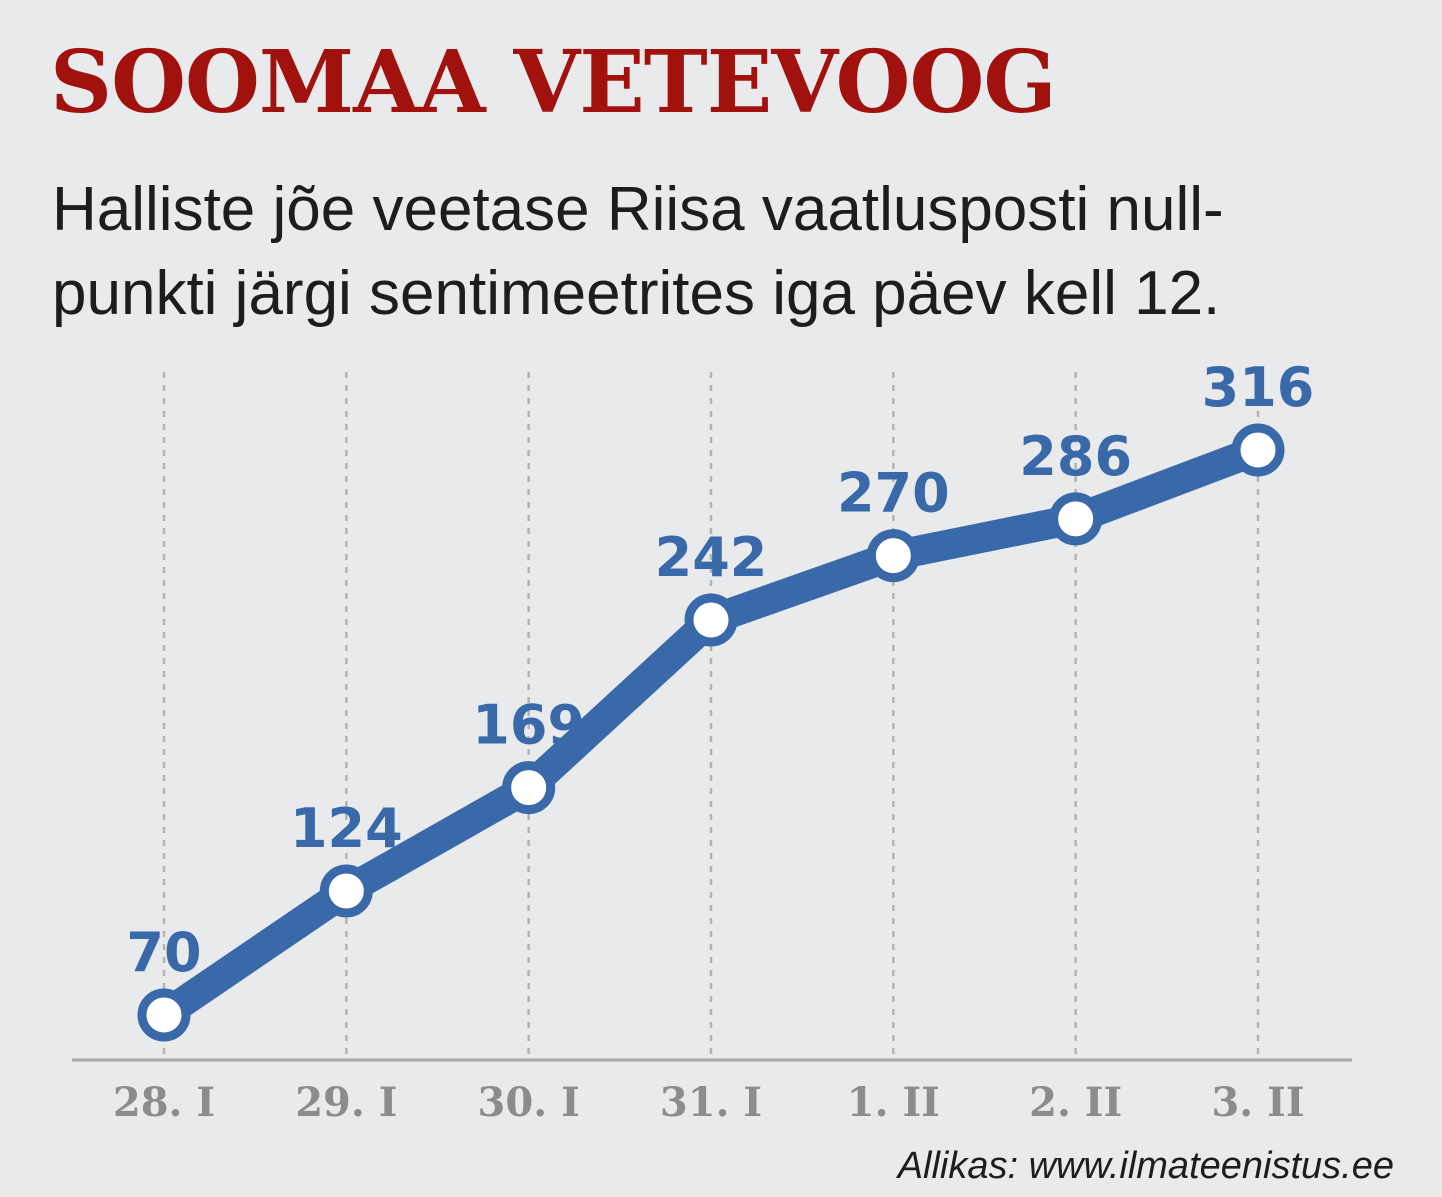 This screenshot has width=1442, height=1197. What do you see at coordinates (529, 1102) in the screenshot?
I see `x-tick-label: 30. I` at bounding box center [529, 1102].